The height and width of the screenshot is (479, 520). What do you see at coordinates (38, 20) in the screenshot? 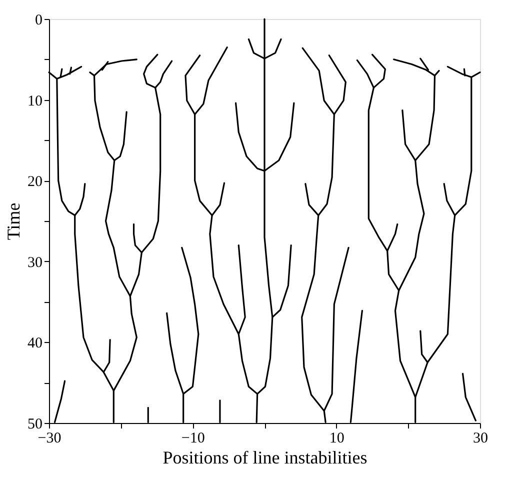
I see `y-tick-label: 0` at bounding box center [38, 20].